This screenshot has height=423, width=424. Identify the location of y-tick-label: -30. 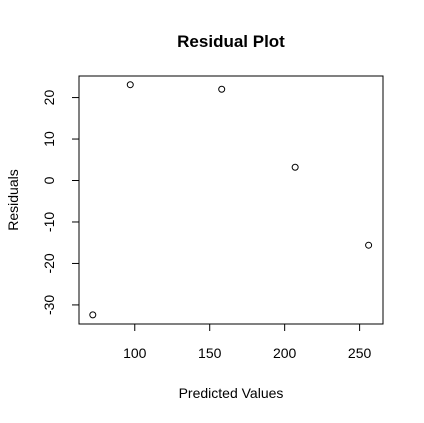
(49, 305).